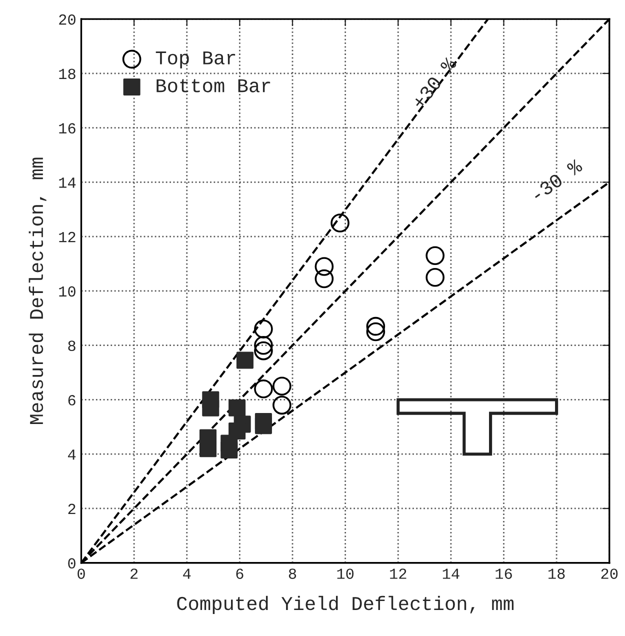  Describe the element at coordinates (196, 59) in the screenshot. I see `legend-label: Top Bar` at that location.